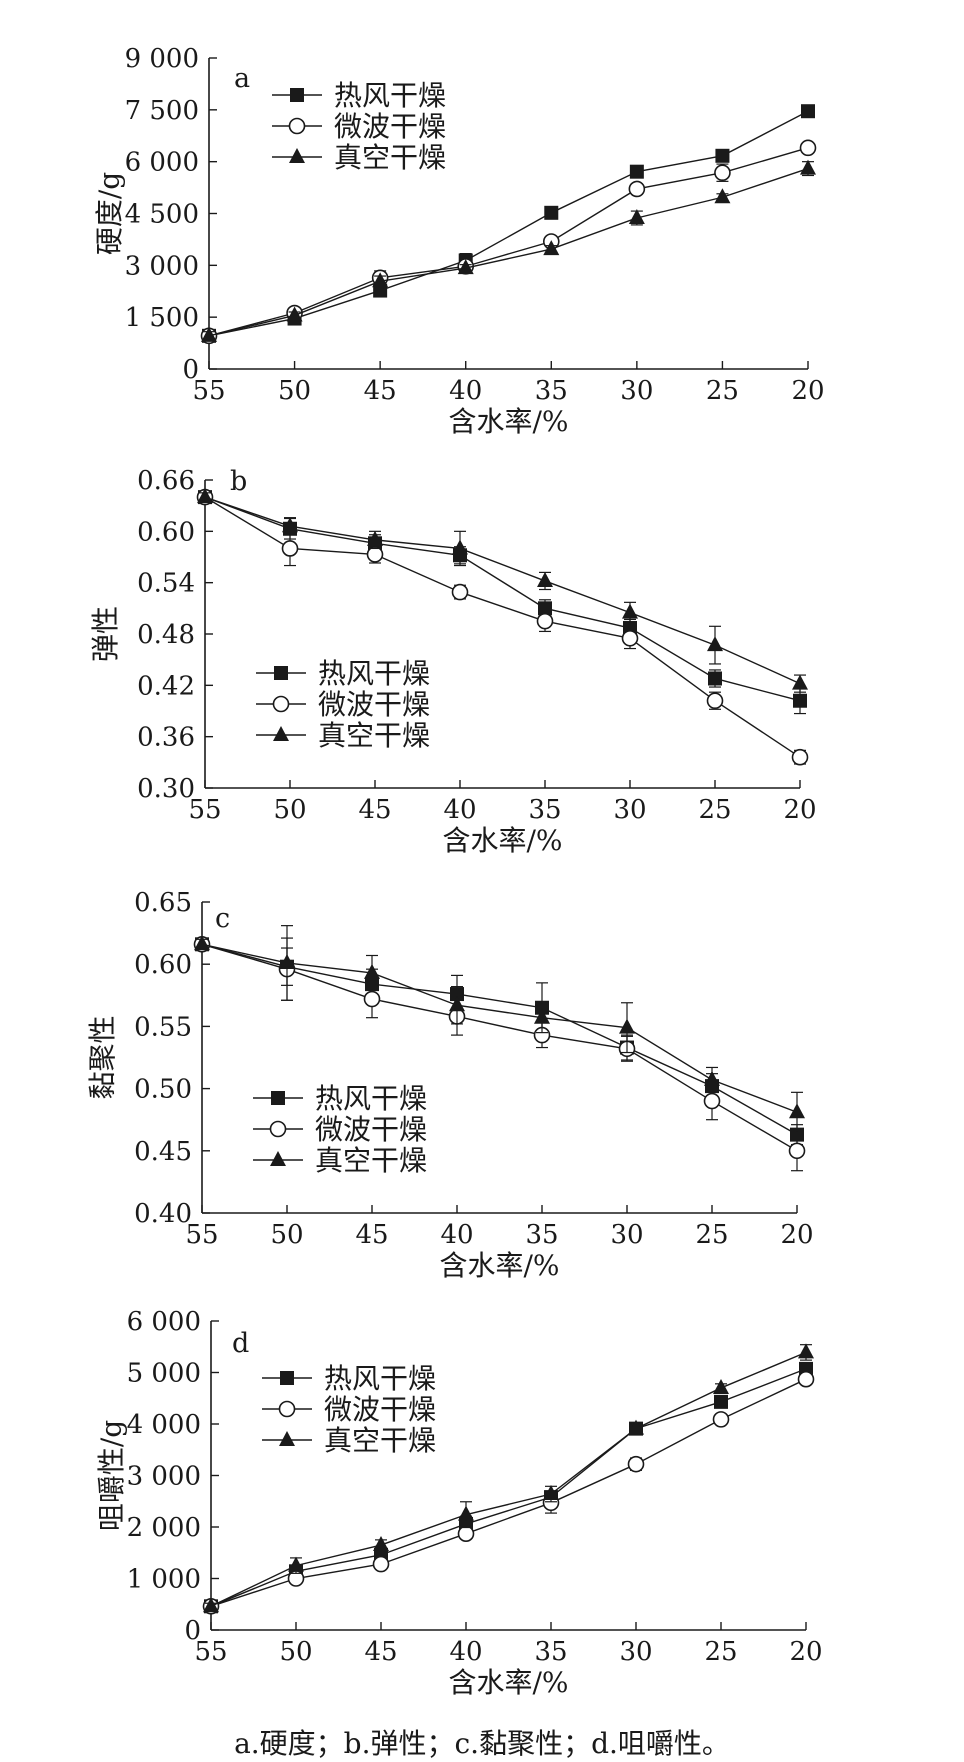  Describe the element at coordinates (163, 1152) in the screenshot. I see `y-tick-label: 0.45` at that location.